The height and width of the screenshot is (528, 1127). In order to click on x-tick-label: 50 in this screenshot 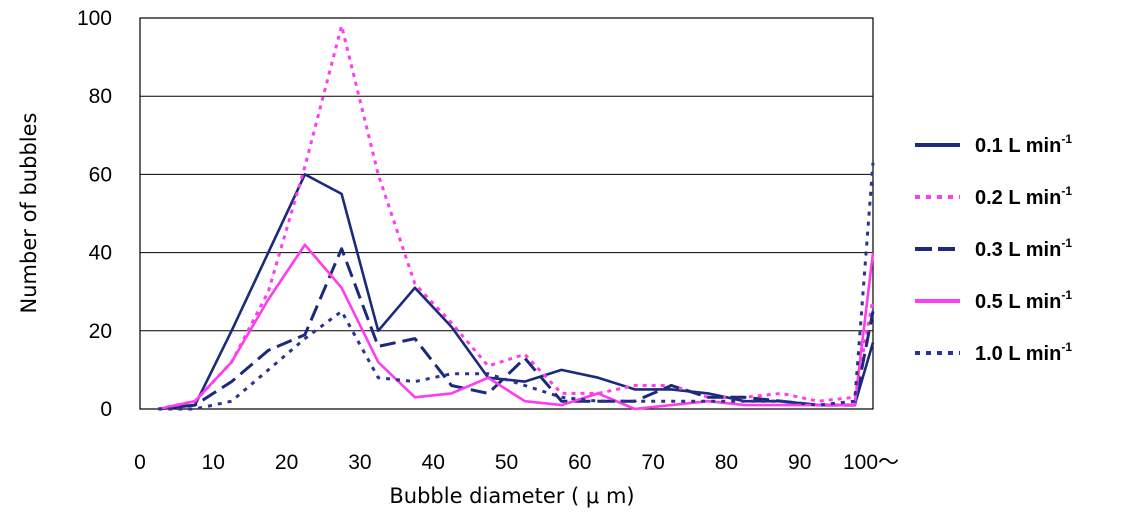, I will do `click(506, 462)`.